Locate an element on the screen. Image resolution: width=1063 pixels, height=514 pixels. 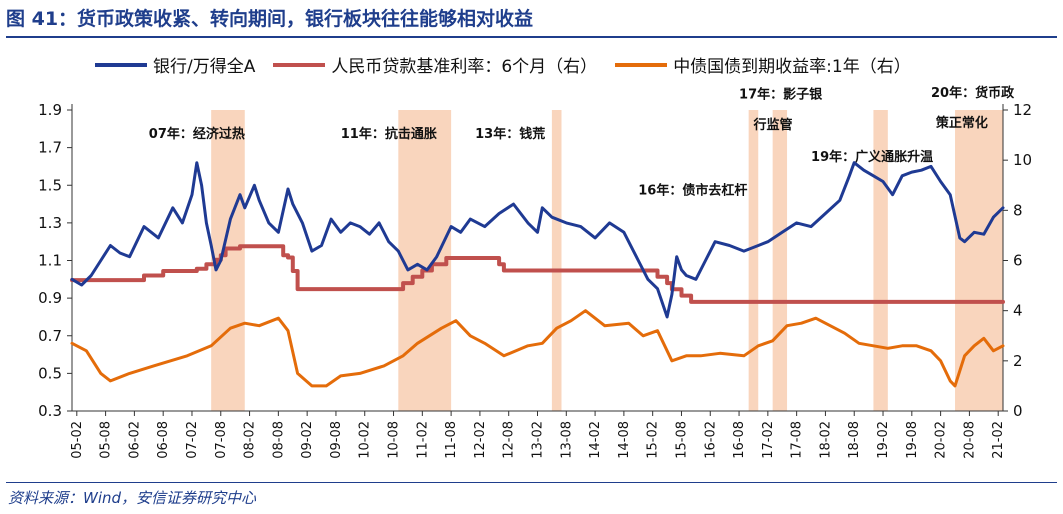
legend-swatch-loan-rate is located at coordinates (299, 64).